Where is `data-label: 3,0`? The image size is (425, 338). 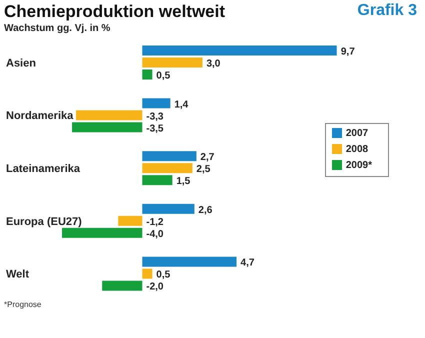 data-label: 3,0 is located at coordinates (213, 64).